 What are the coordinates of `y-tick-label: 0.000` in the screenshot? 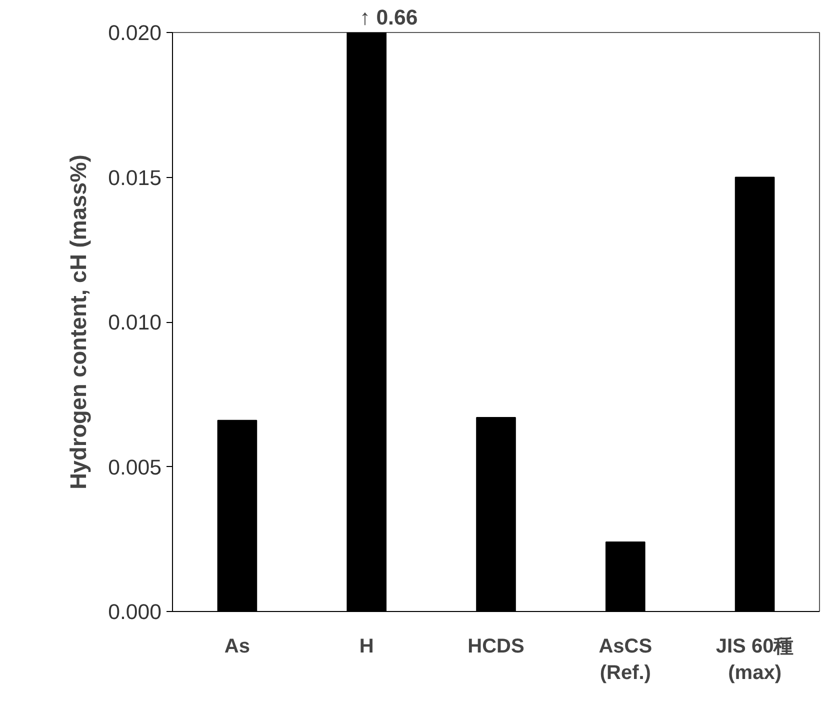 It's located at (135, 612).